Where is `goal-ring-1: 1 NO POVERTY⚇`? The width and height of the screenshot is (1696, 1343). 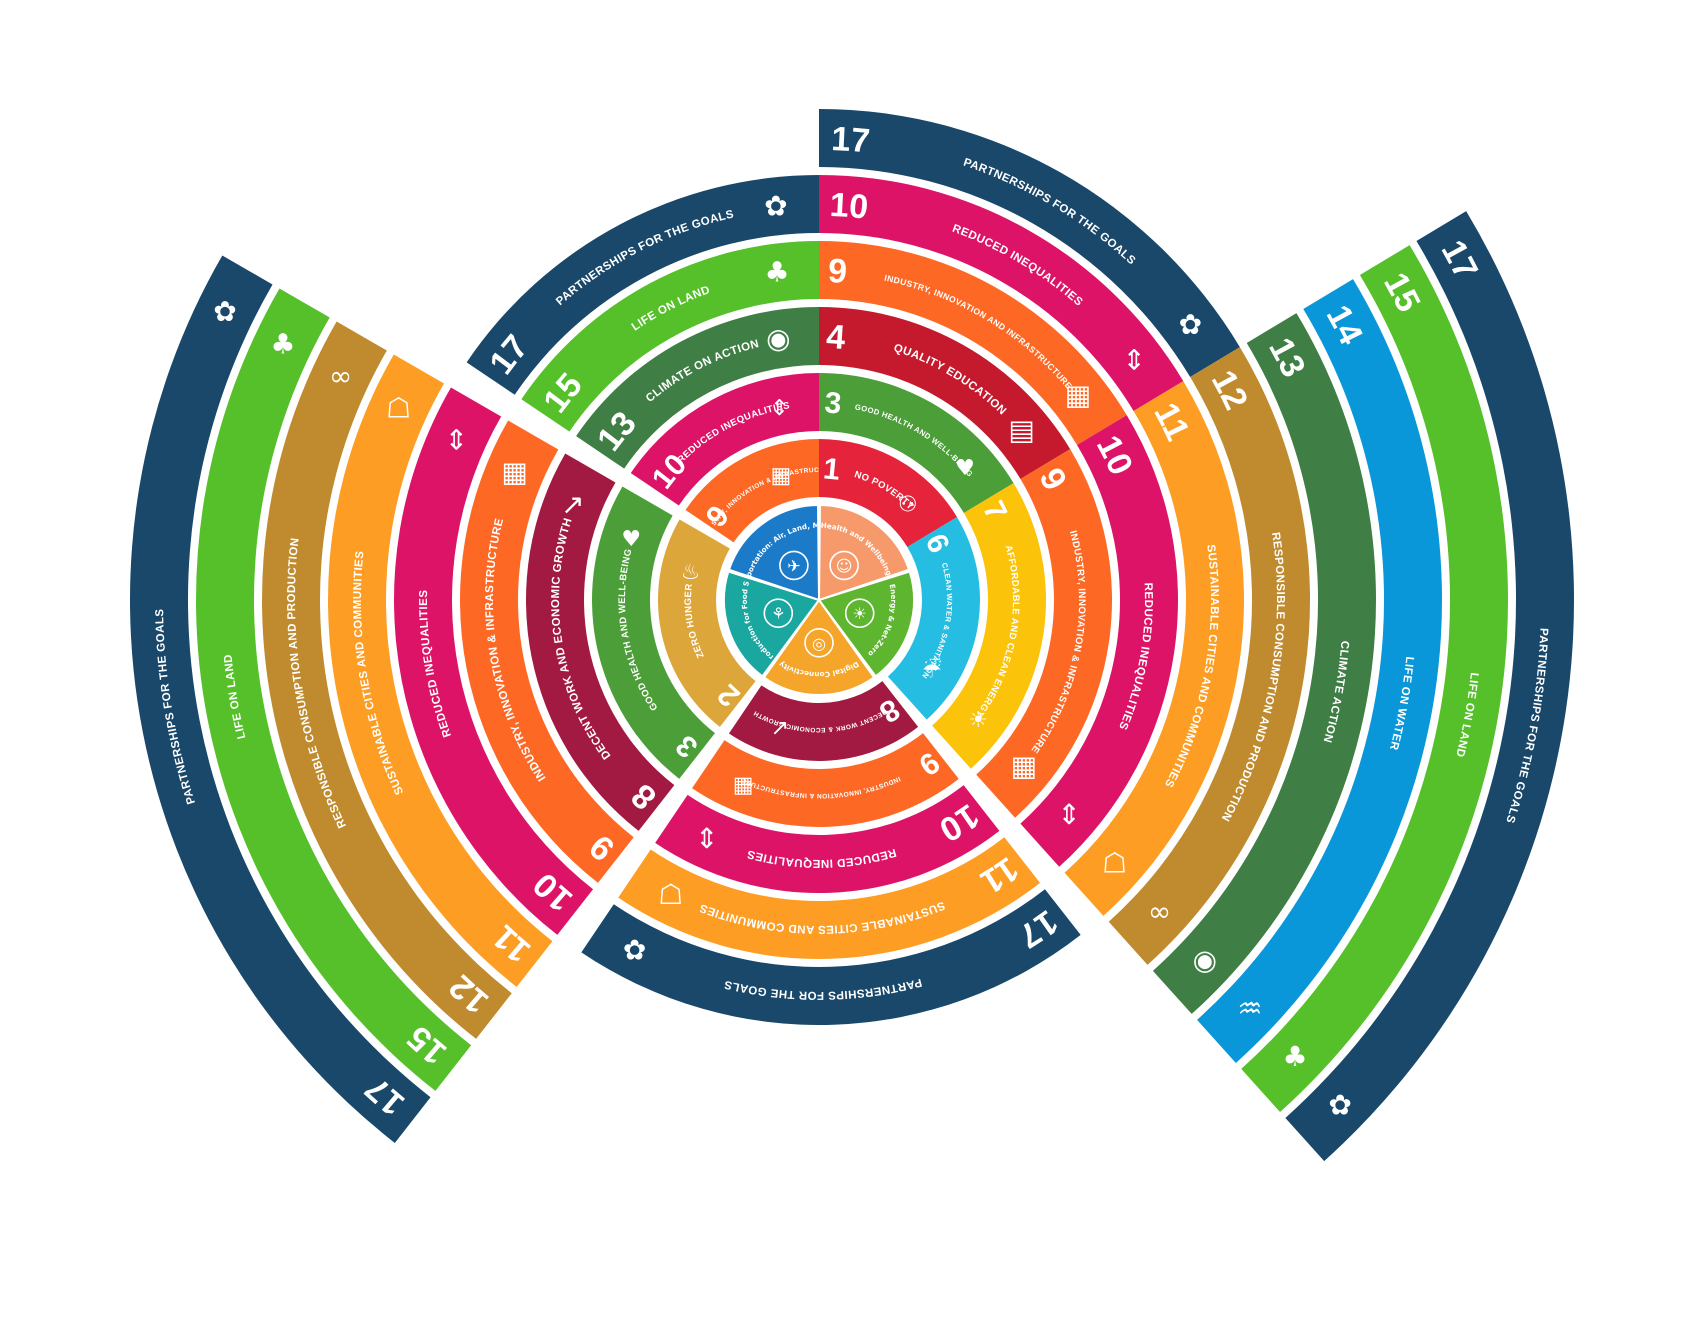 goal-ring-1: 1 NO POVERTY⚇ is located at coordinates (888, 493).